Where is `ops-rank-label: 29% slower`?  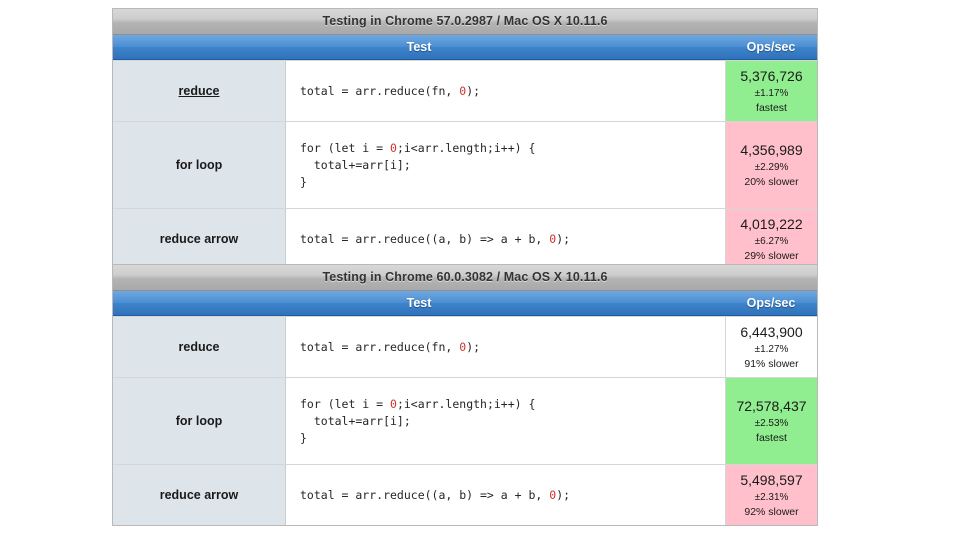 ops-rank-label: 29% slower is located at coordinates (771, 255).